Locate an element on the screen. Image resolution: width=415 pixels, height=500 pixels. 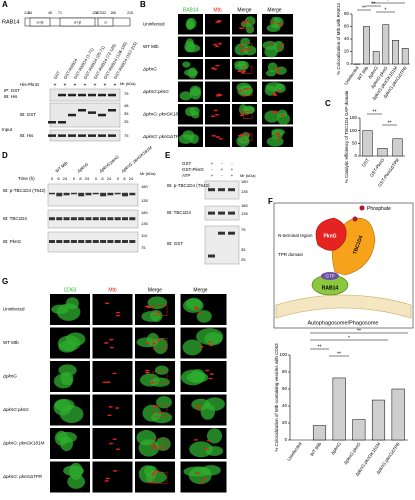
residue: 24 is located at coordinates (30, 13).